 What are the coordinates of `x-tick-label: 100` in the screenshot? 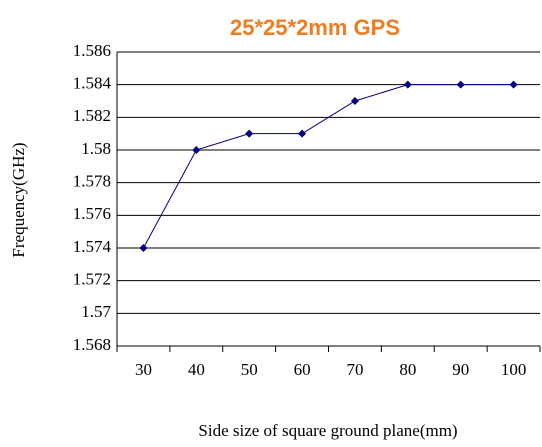 It's located at (514, 369).